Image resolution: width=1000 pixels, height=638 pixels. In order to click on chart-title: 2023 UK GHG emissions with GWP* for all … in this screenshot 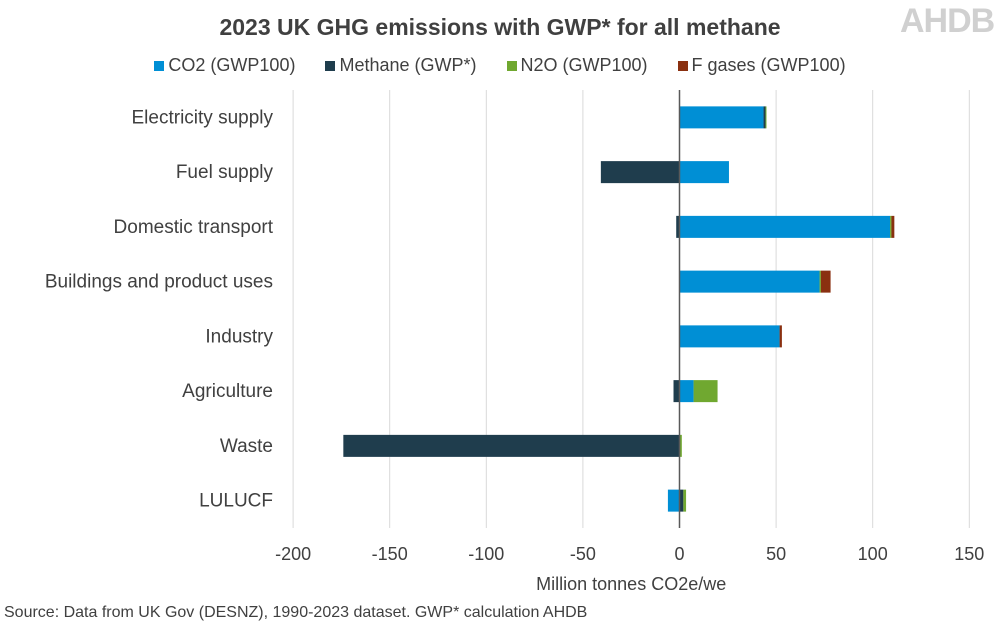, I will do `click(500, 27)`.